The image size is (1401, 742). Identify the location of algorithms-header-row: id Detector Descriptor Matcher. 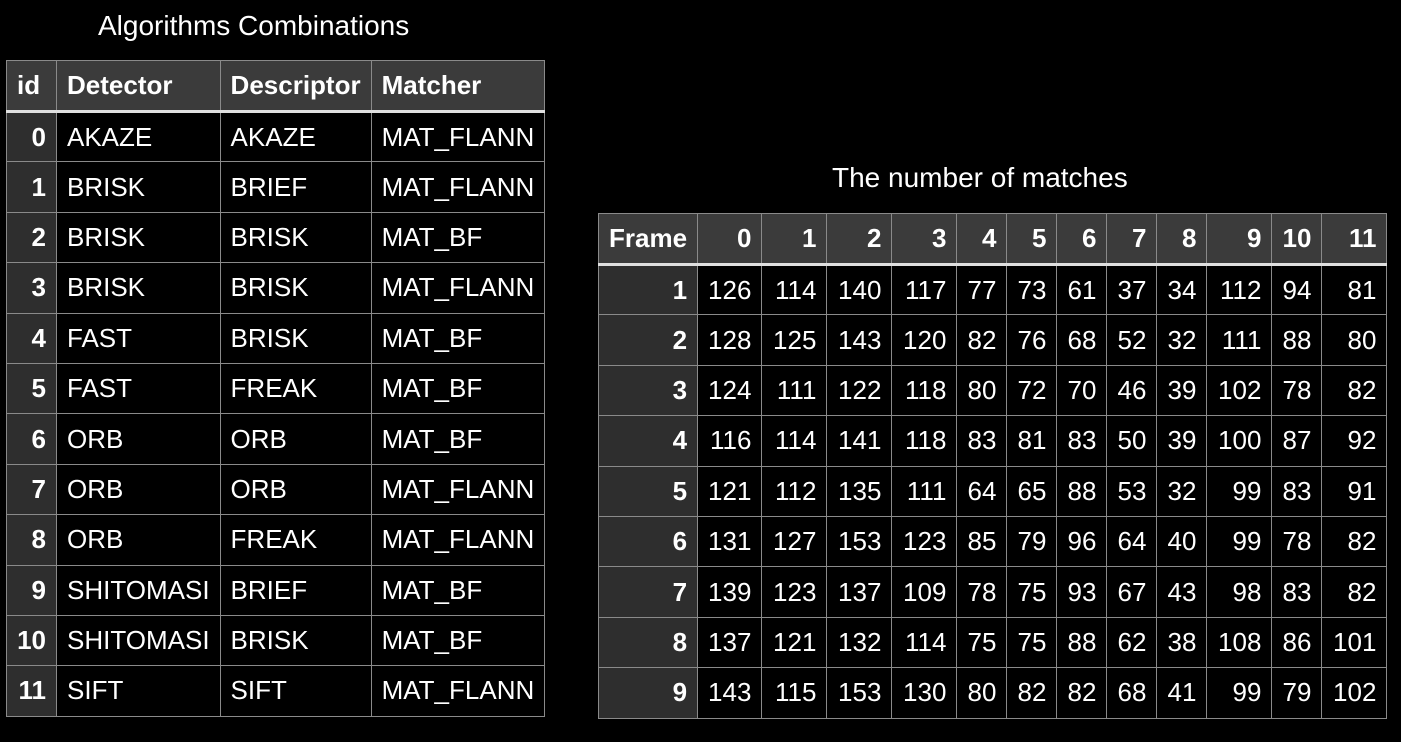
(276, 86).